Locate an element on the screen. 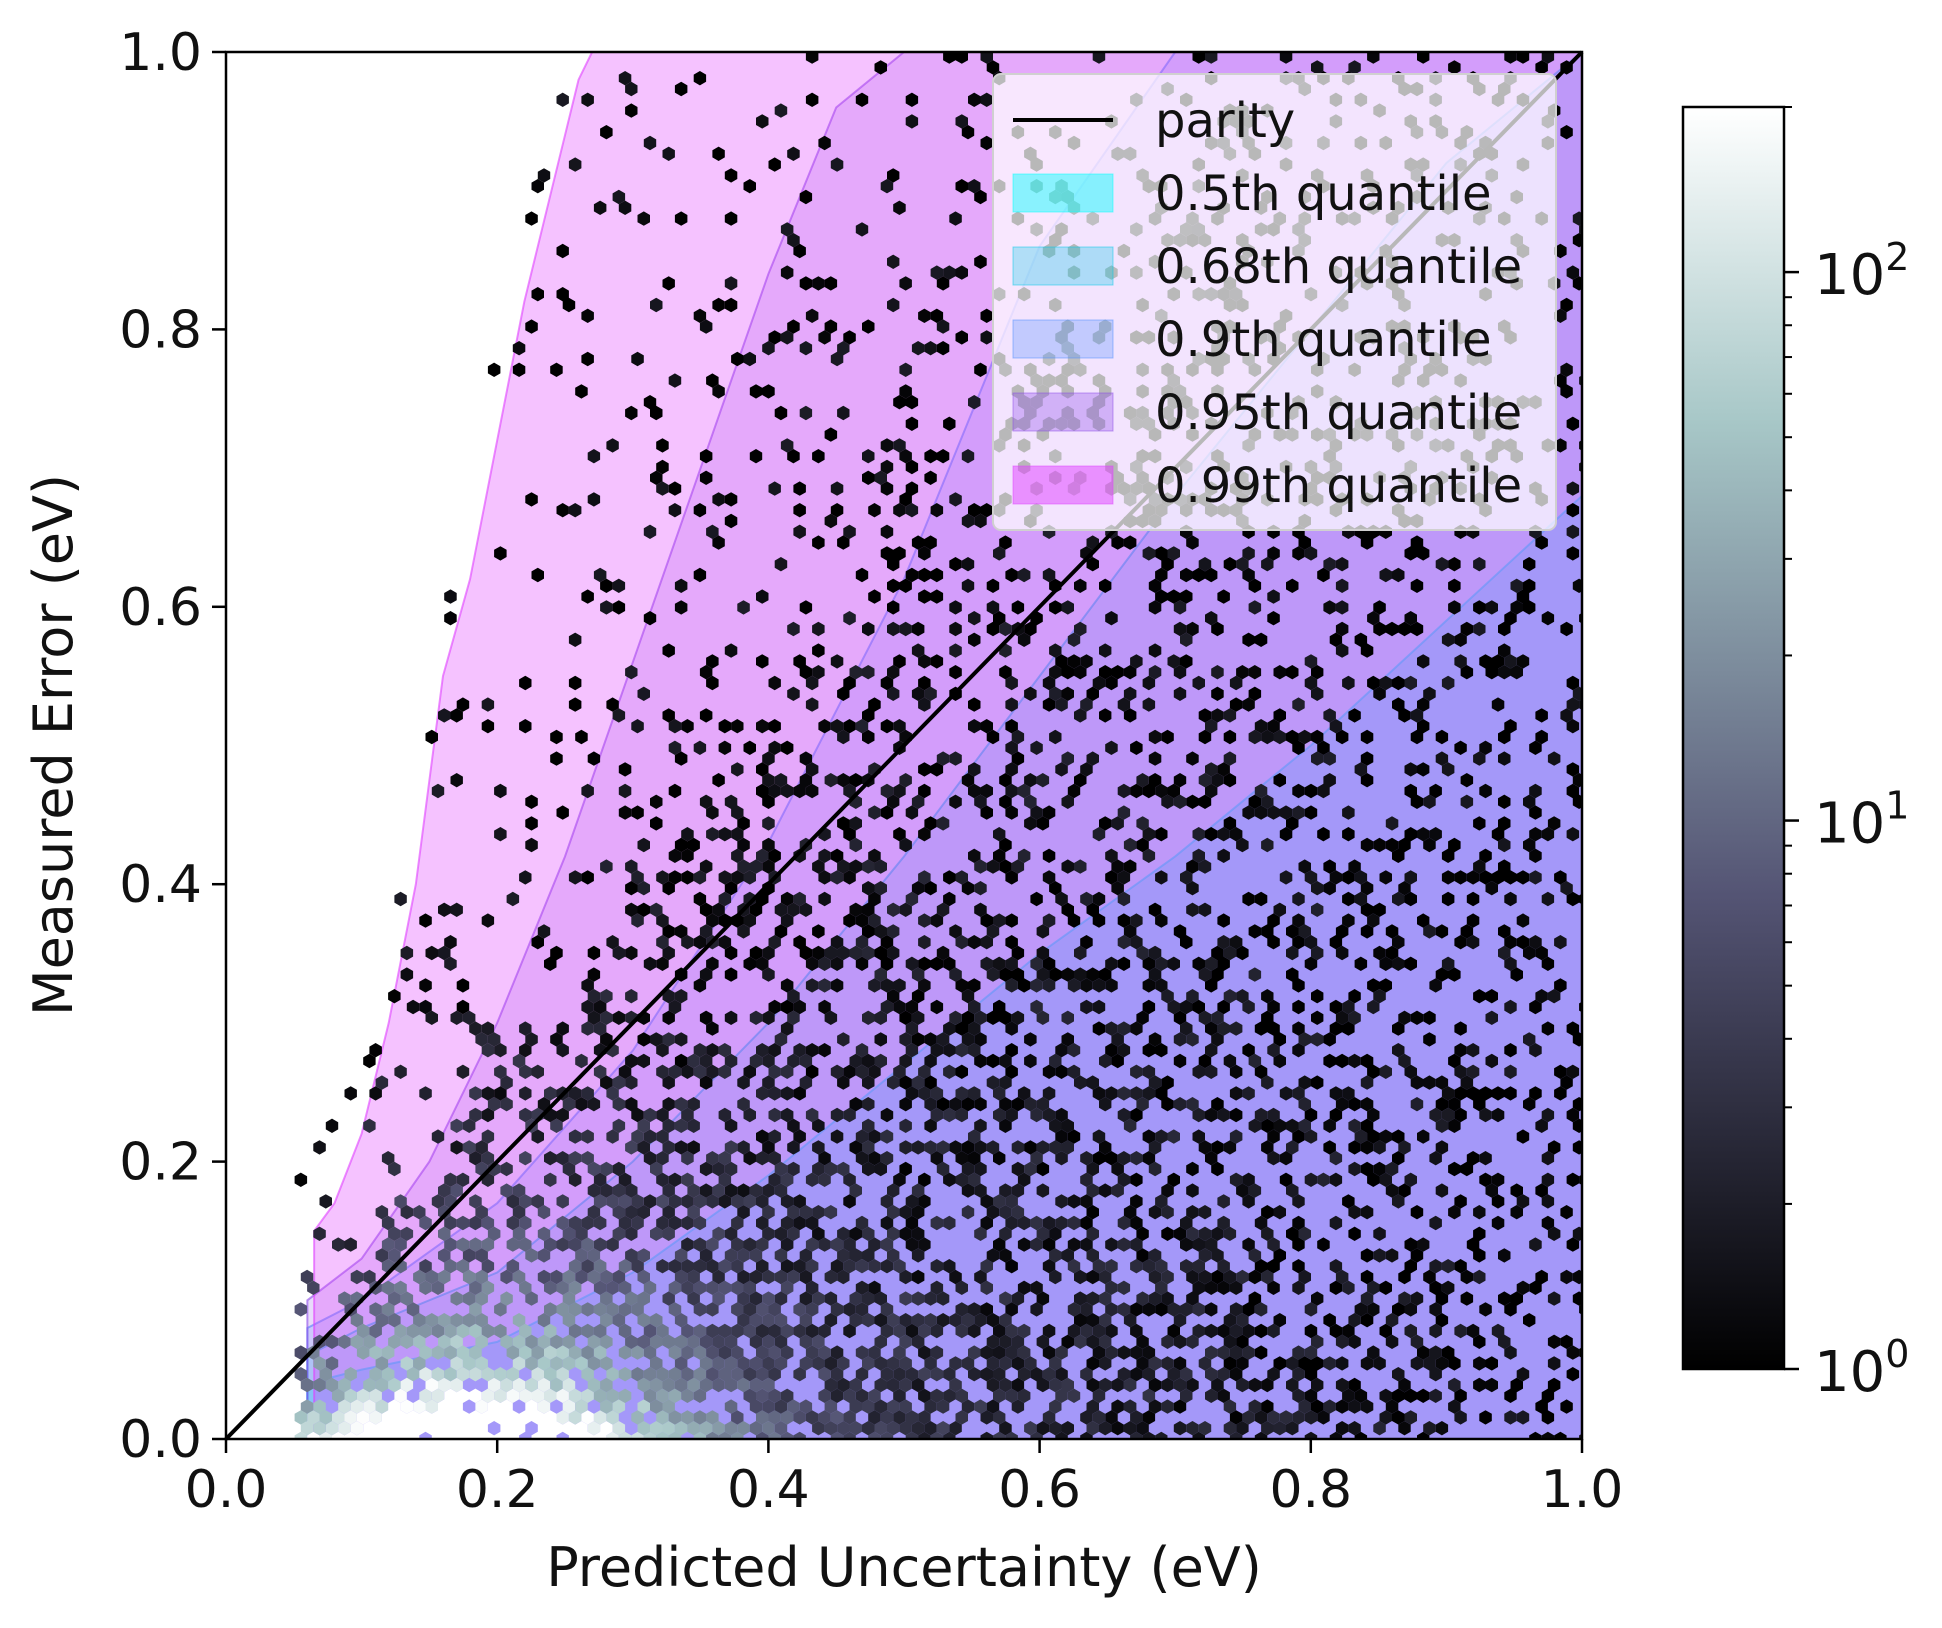  x-tick-label: 0.4 is located at coordinates (768, 1490).